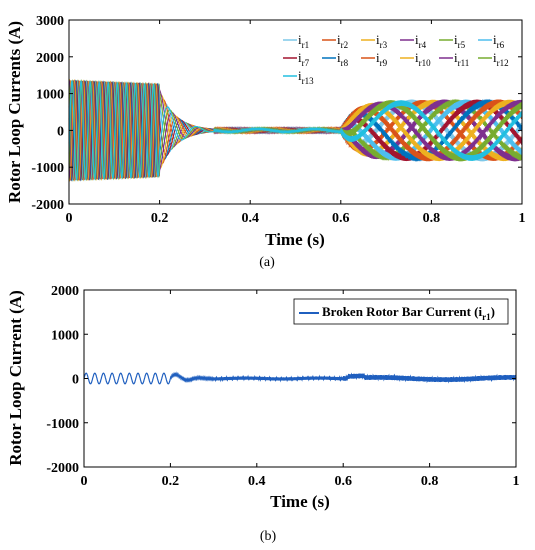  I want to click on legend-entry: ir6, so click(499, 41).